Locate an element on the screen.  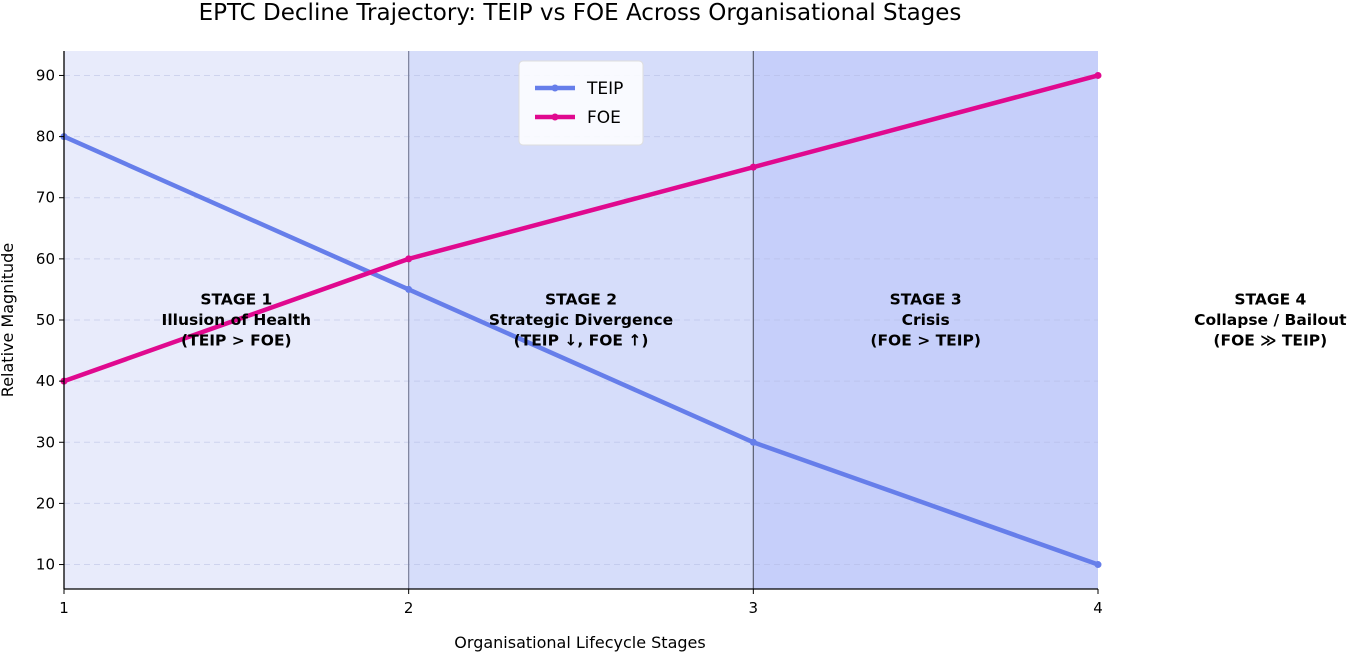
legend-box is located at coordinates (581, 103).